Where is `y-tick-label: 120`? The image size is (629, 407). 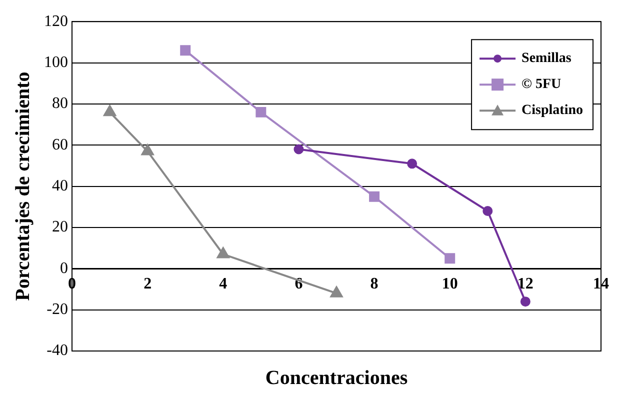 y-tick-label: 120 is located at coordinates (56, 21).